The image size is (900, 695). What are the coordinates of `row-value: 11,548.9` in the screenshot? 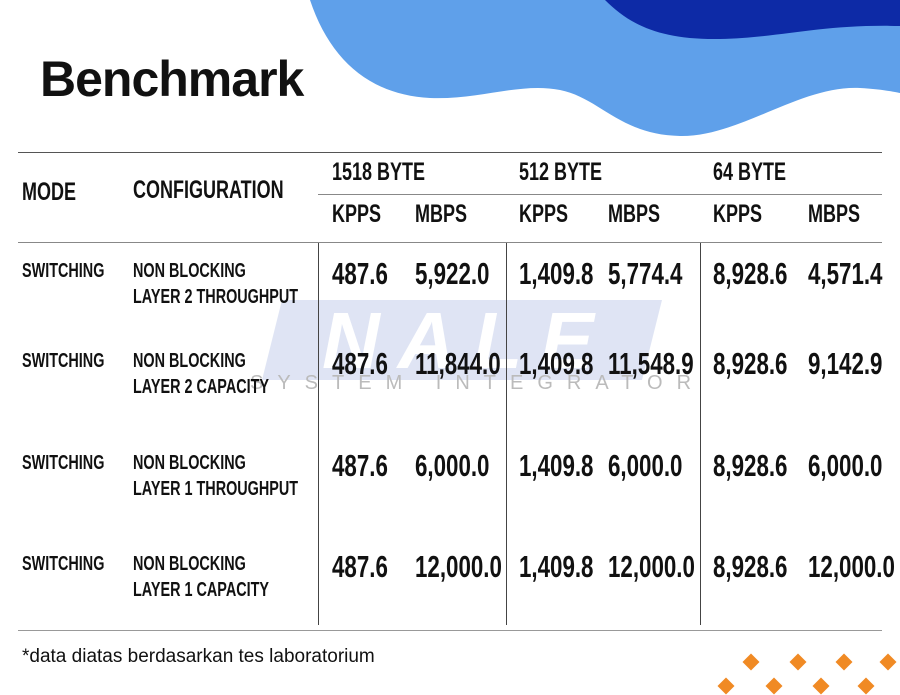 It's located at (651, 363).